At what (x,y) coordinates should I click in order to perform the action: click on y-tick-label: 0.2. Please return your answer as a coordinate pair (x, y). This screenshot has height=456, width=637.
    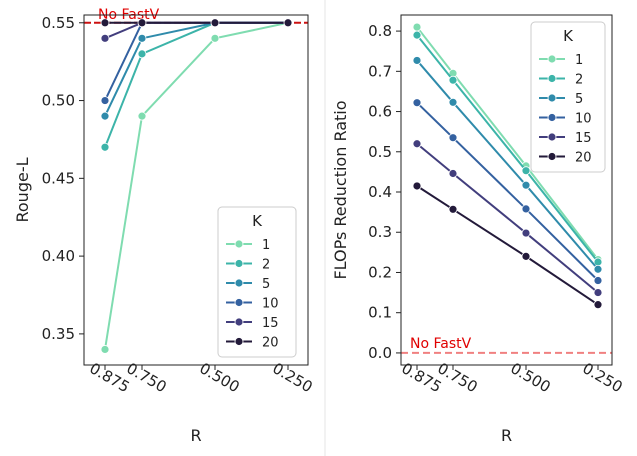
    Looking at the image, I should click on (380, 272).